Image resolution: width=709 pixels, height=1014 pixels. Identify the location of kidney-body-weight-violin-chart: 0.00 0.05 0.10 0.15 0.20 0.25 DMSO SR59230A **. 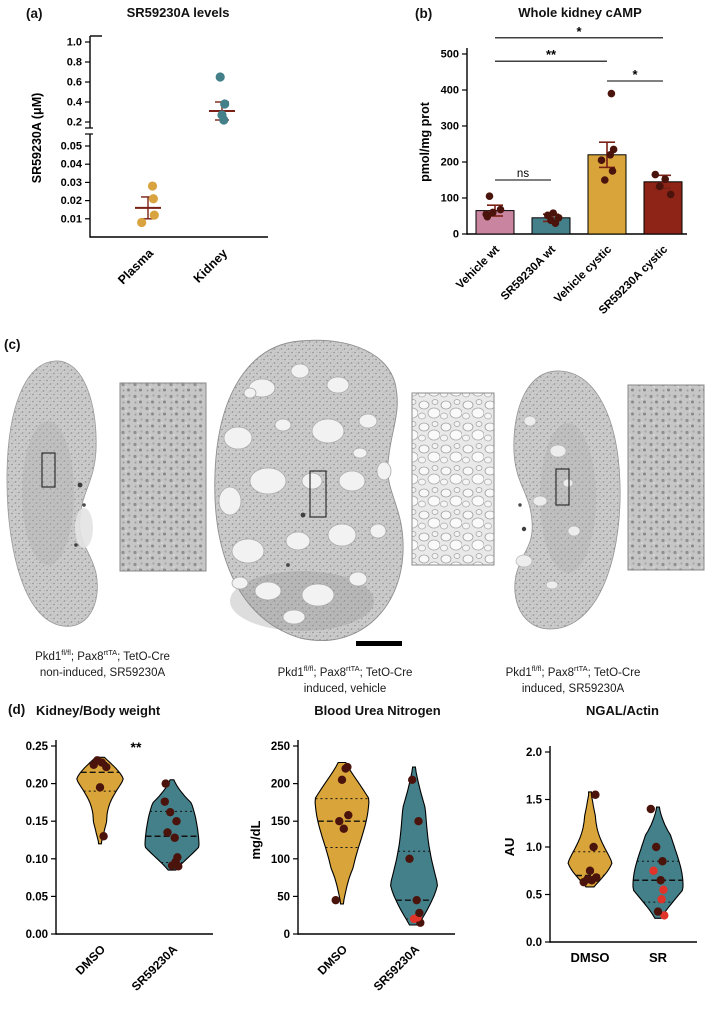
(119, 866).